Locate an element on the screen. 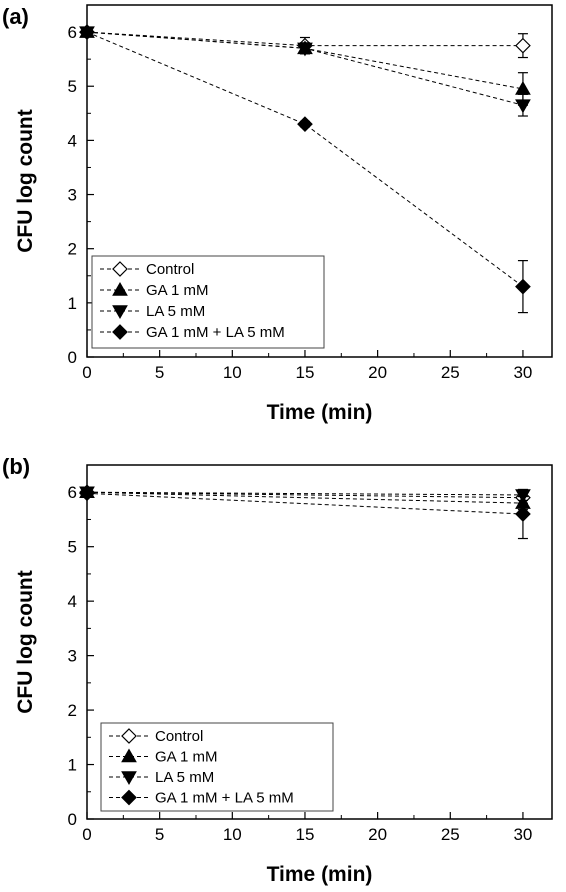 This screenshot has width=566, height=892. panel-label: (a) is located at coordinates (15, 16).